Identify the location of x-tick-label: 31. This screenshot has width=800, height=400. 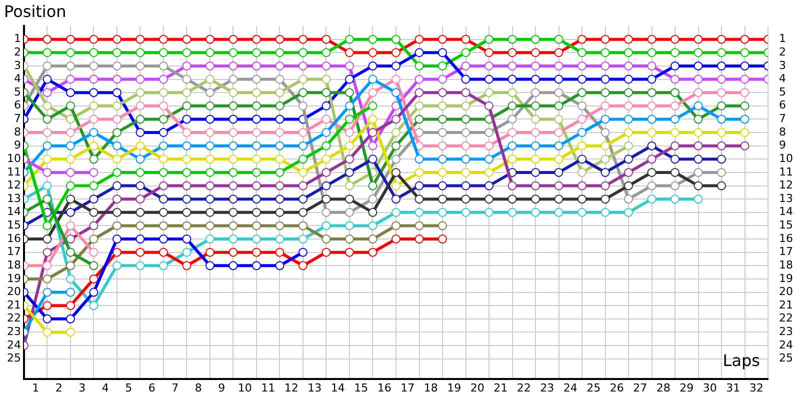
(733, 387).